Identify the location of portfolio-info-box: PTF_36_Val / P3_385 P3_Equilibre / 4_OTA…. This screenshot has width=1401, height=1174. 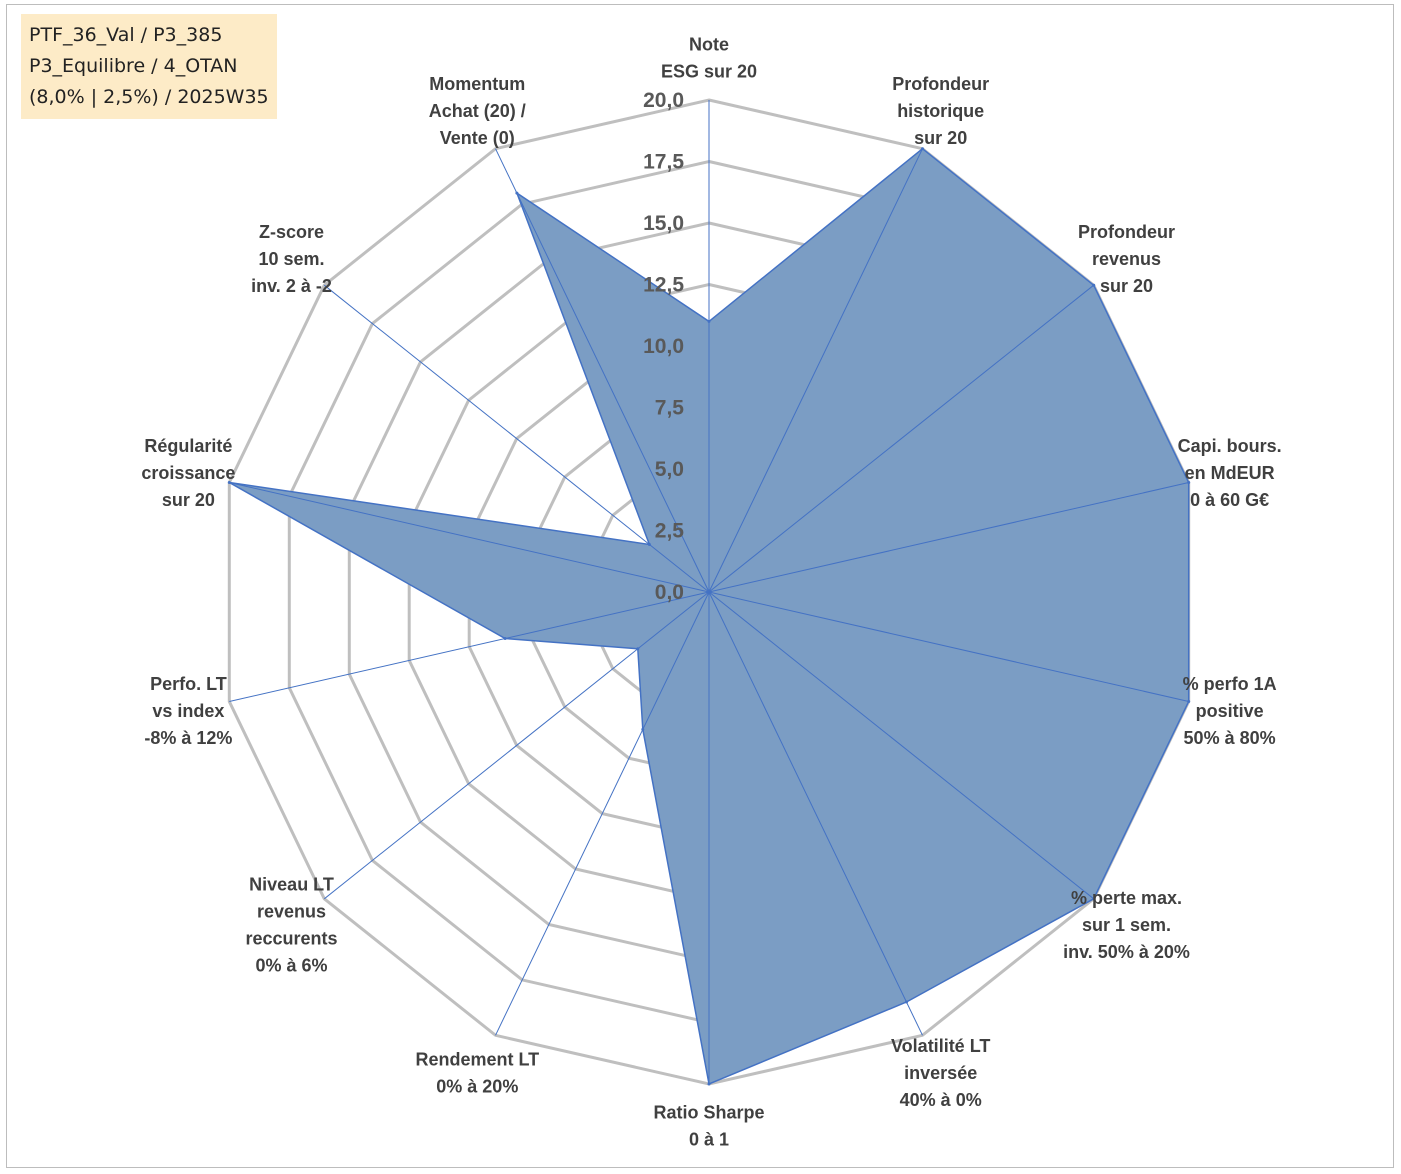
(149, 66).